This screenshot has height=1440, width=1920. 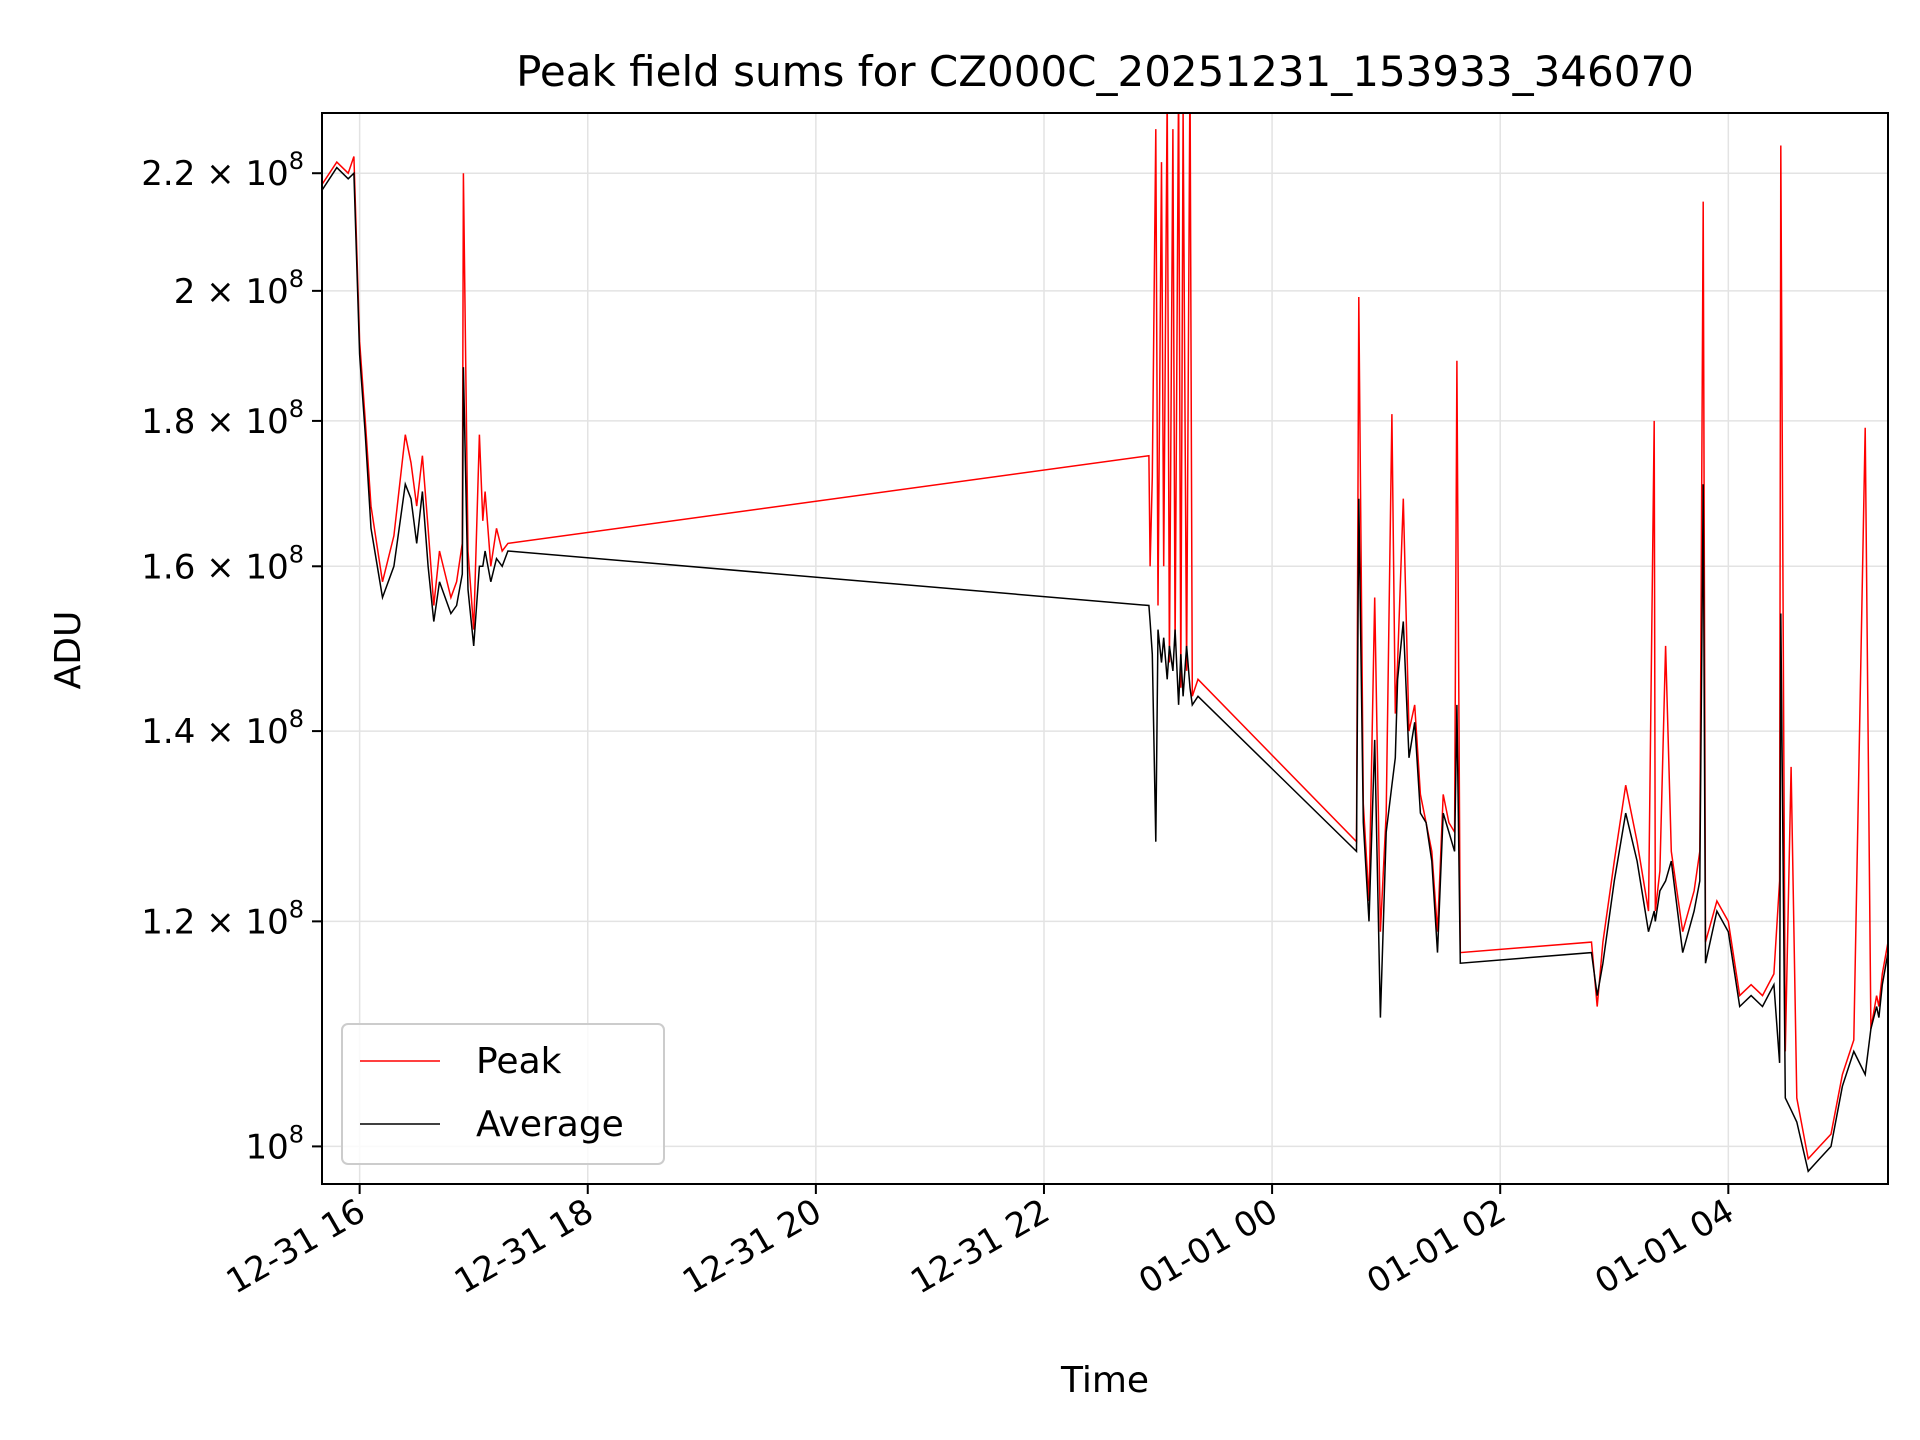 I want to click on y-tick-base: 1.8 × 10, so click(x=214, y=422).